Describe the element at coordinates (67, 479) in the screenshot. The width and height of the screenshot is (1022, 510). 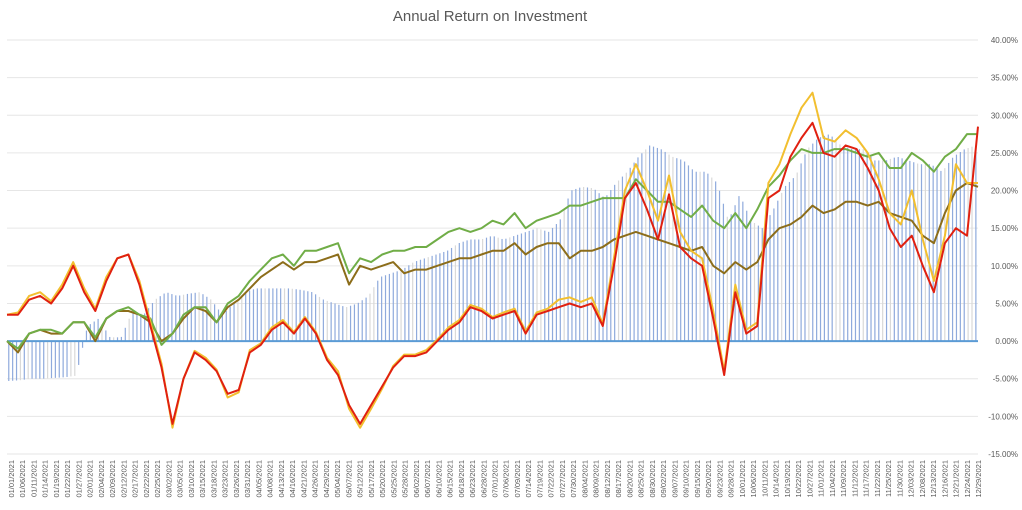
I see `x-tick-label: 01/22/2021` at that location.